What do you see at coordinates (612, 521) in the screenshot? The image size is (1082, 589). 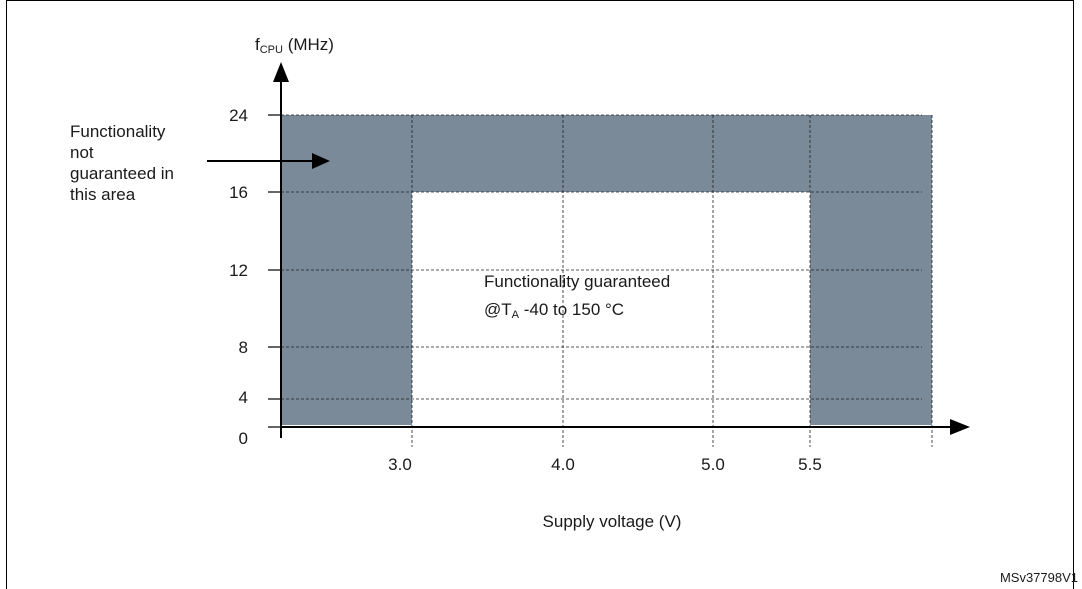 I see `x-axis-label: Supply voltage (V)` at bounding box center [612, 521].